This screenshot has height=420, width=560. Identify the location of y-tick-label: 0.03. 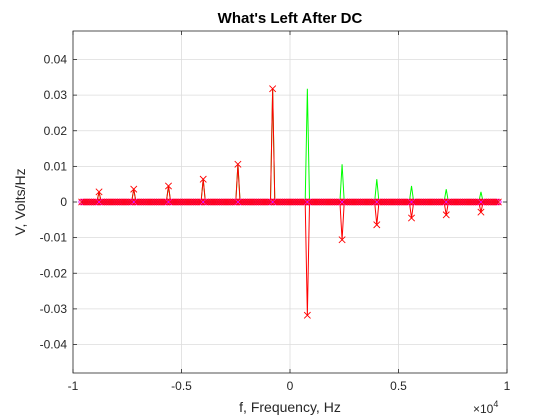
(56, 95).